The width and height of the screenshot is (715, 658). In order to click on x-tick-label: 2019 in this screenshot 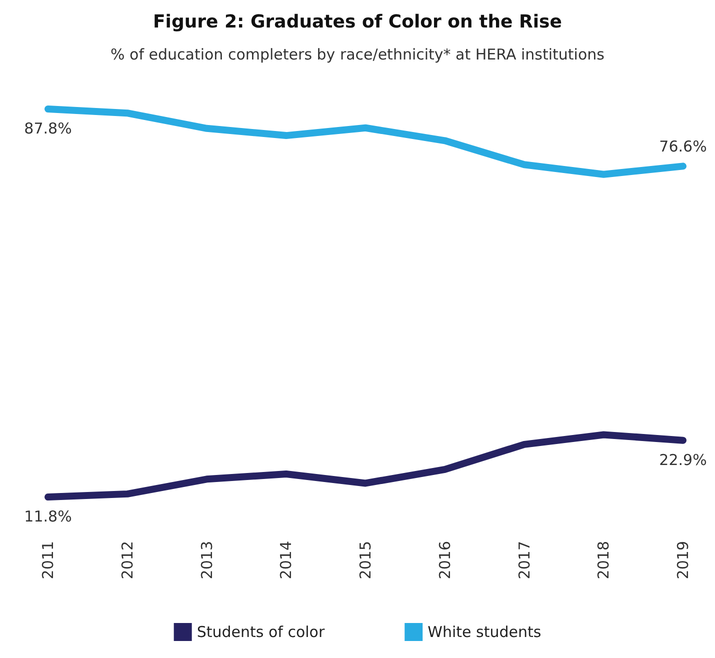, I will do `click(683, 560)`.